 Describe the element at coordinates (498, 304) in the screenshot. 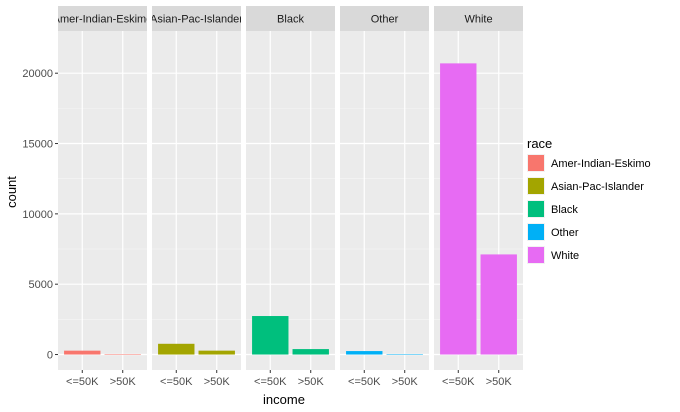

I see `bar-White->50K` at that location.